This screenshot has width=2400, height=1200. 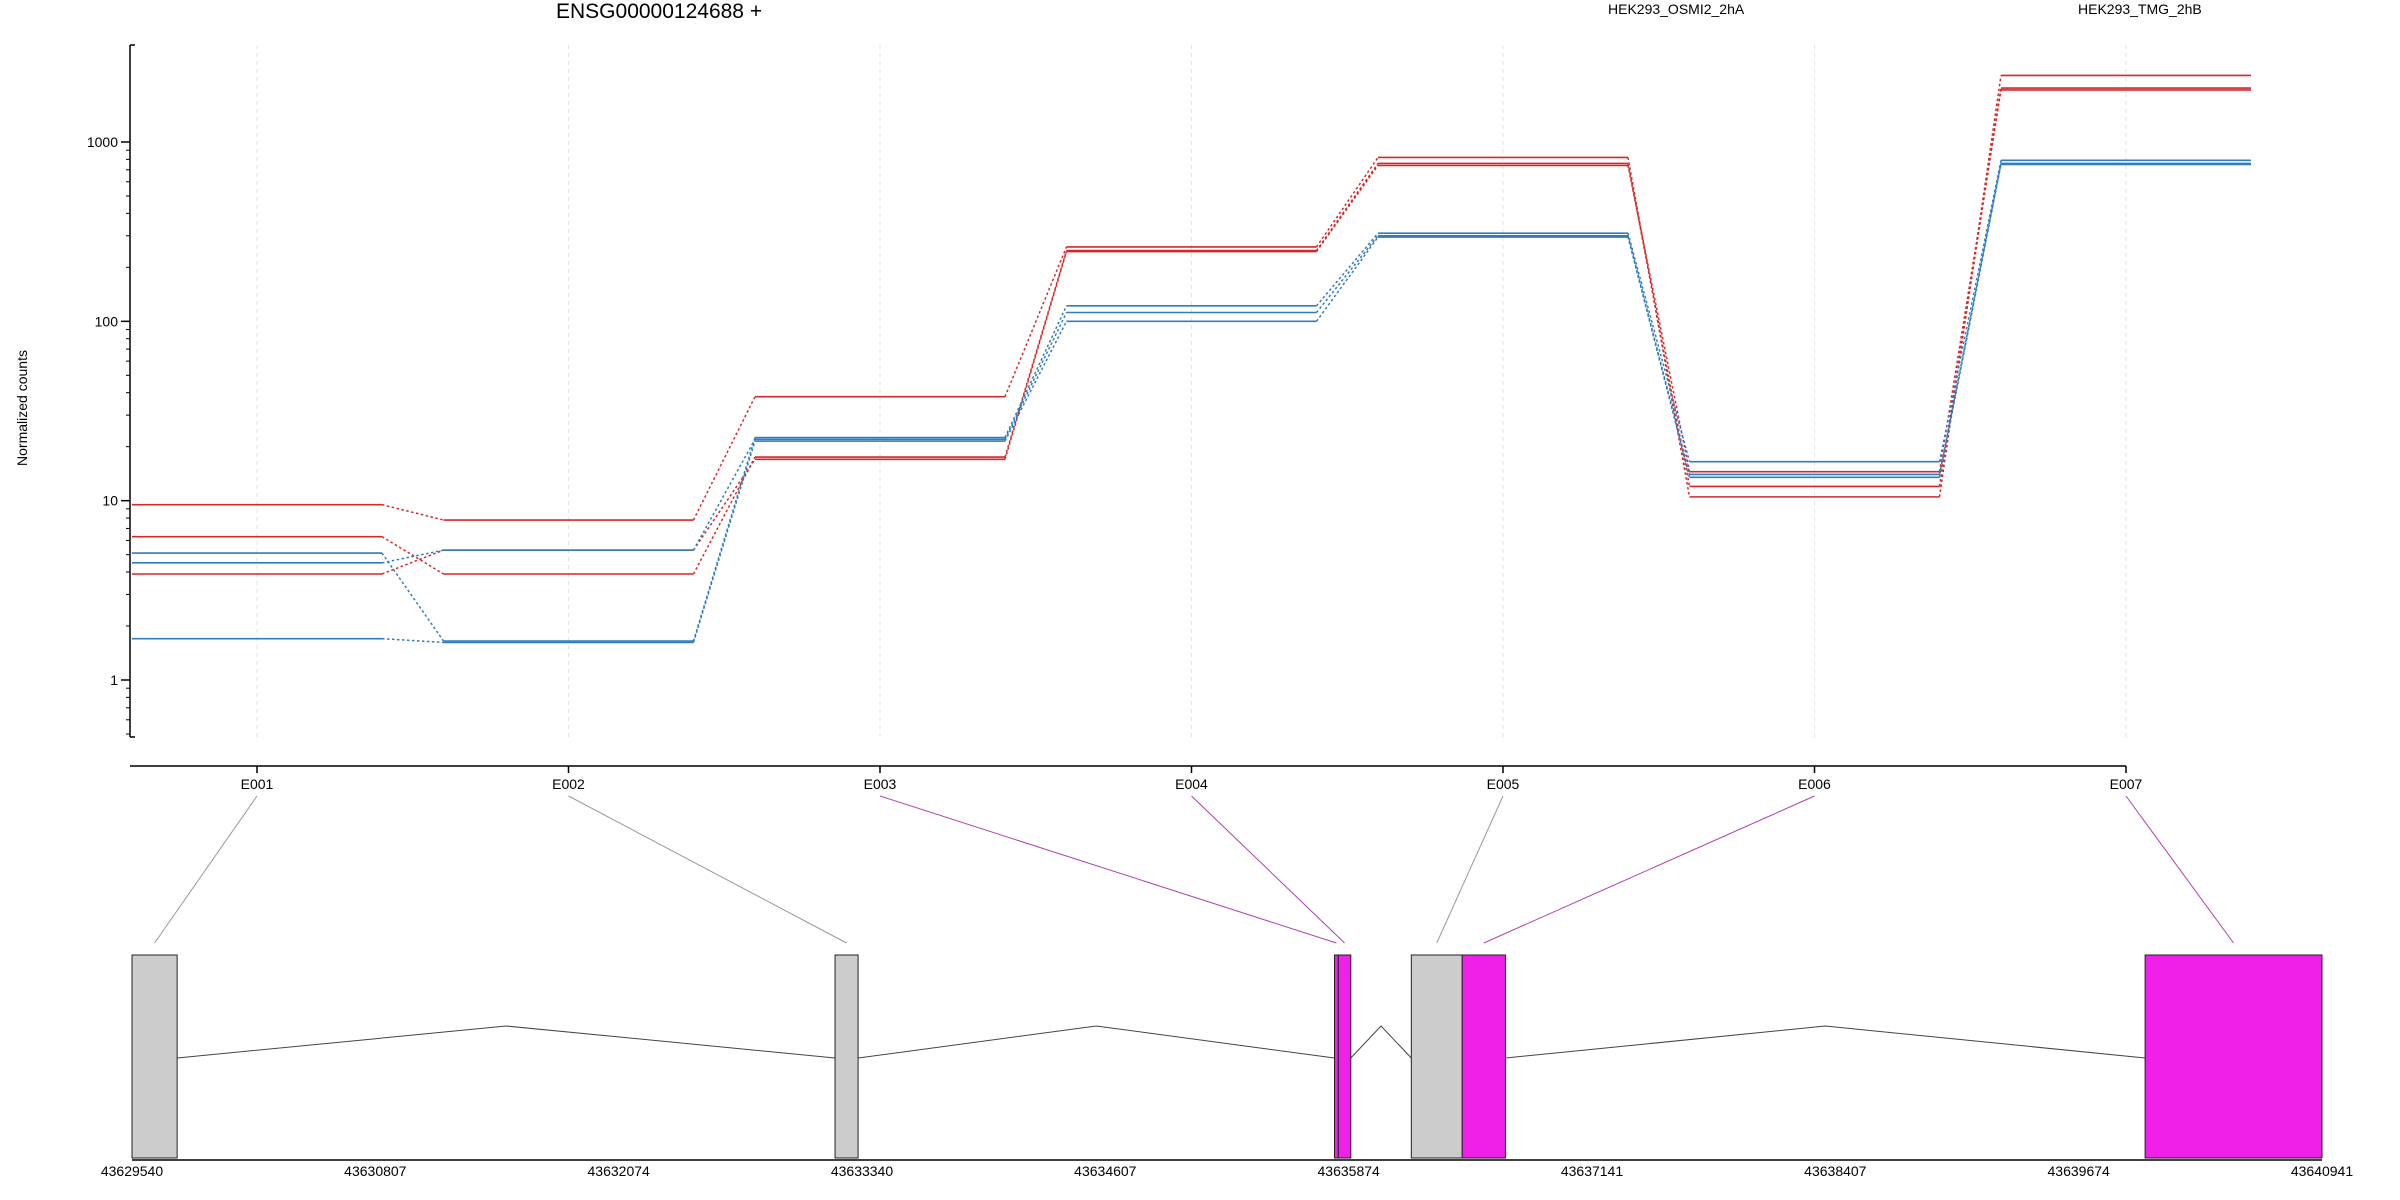 What do you see at coordinates (1268, 869) in the screenshot?
I see `exon-connector-e004` at bounding box center [1268, 869].